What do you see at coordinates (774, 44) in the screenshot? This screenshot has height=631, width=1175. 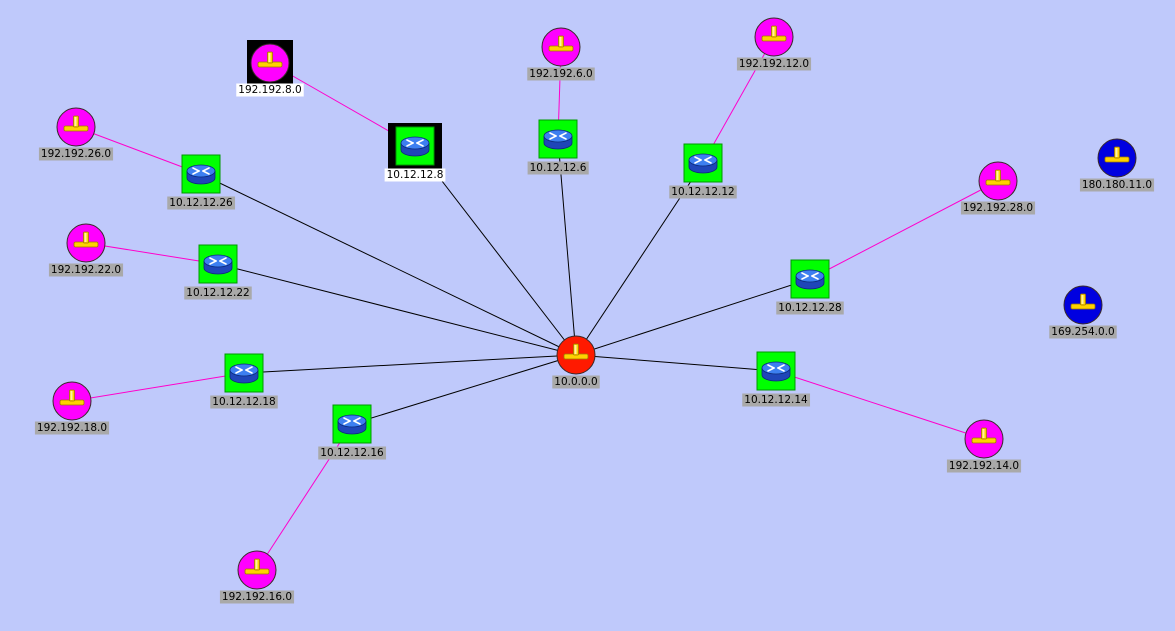 I see `subnet-node-s12: 192.192.12.0` at bounding box center [774, 44].